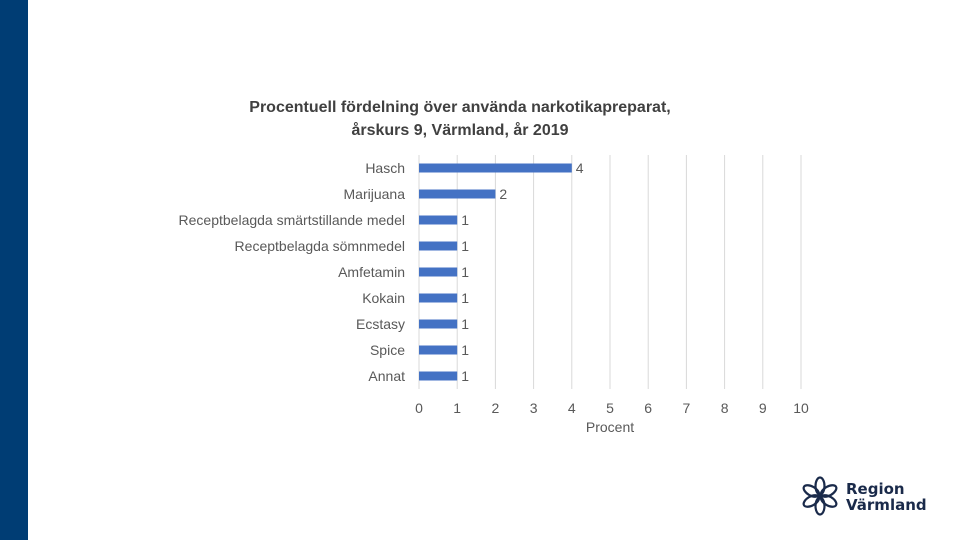 This screenshot has height=540, width=960. What do you see at coordinates (610, 427) in the screenshot?
I see `x-axis-title: Procent` at bounding box center [610, 427].